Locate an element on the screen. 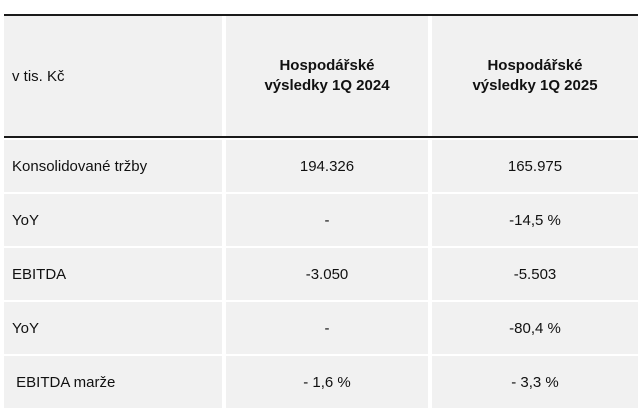 The height and width of the screenshot is (420, 640). table-row: Konsolidované tržby 194.326 165.975 is located at coordinates (321, 165).